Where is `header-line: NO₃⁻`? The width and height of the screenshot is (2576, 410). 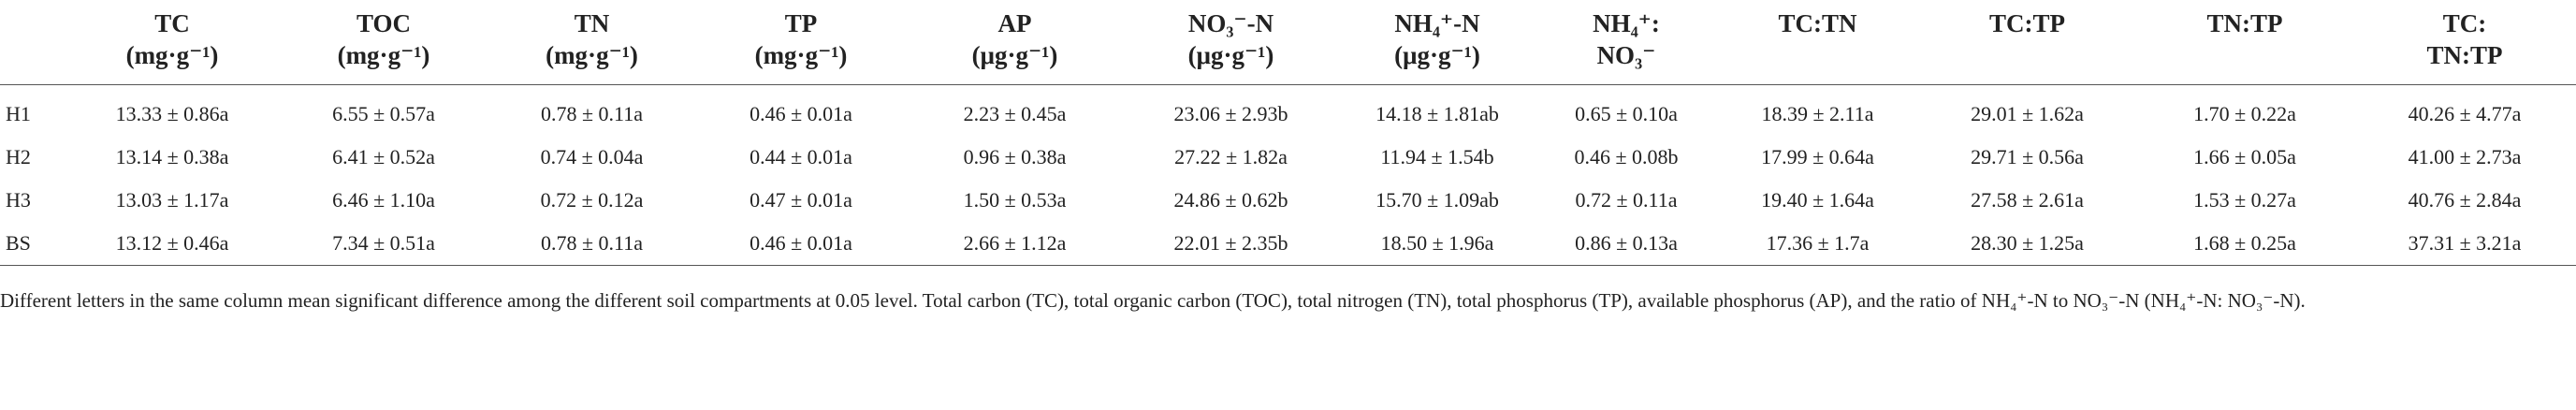 header-line: NO₃⁻ is located at coordinates (1626, 55).